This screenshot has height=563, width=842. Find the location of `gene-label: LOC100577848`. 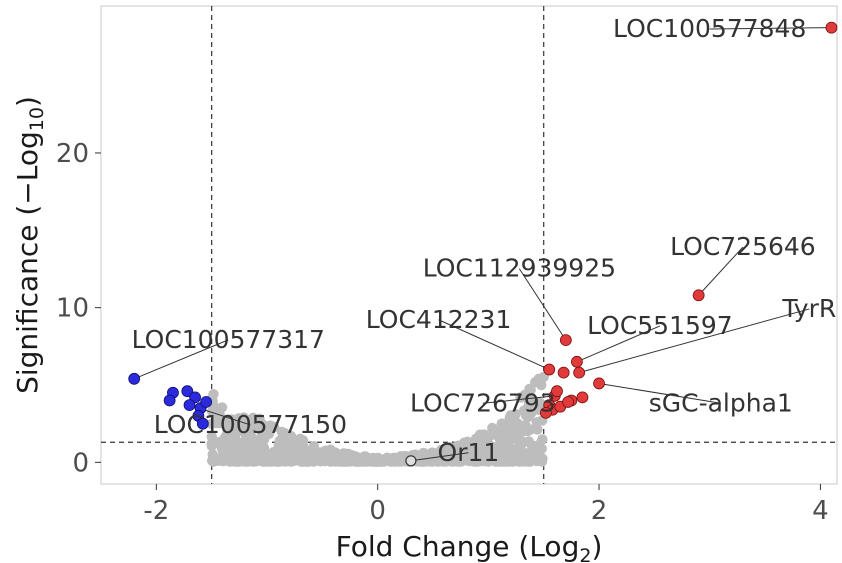

gene-label: LOC100577848 is located at coordinates (709, 28).